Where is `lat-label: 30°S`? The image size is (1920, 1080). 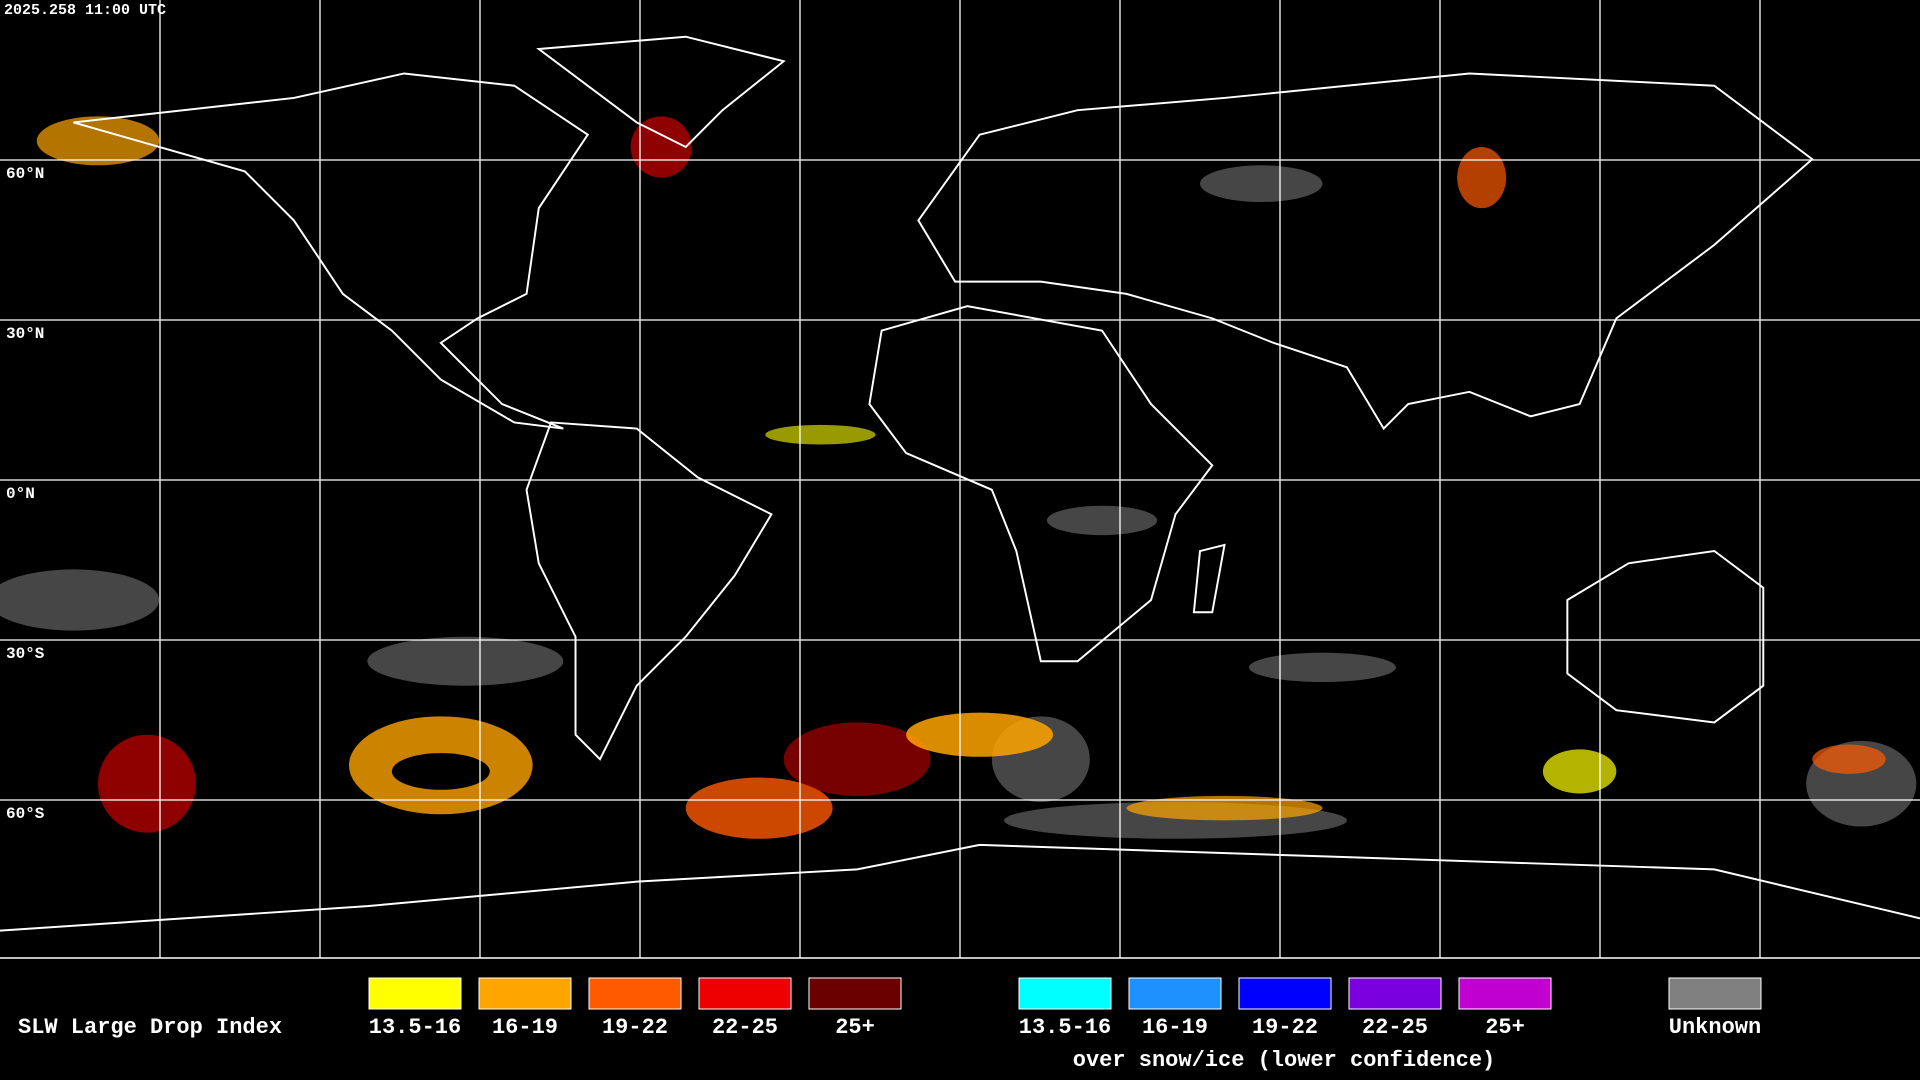 lat-label: 30°S is located at coordinates (25, 654).